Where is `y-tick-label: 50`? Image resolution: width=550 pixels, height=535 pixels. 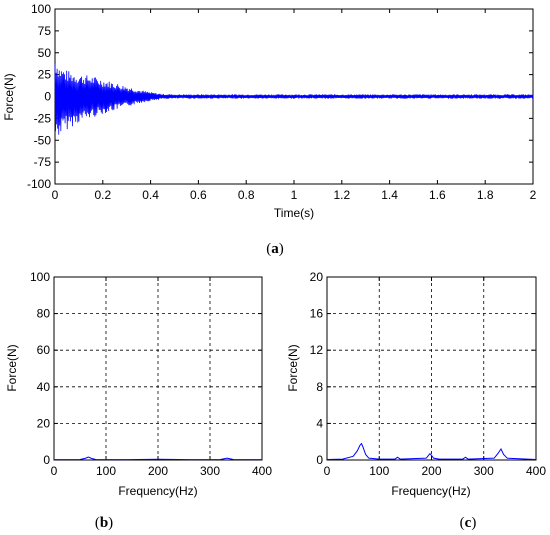 y-tick-label: 50 is located at coordinates (45, 53).